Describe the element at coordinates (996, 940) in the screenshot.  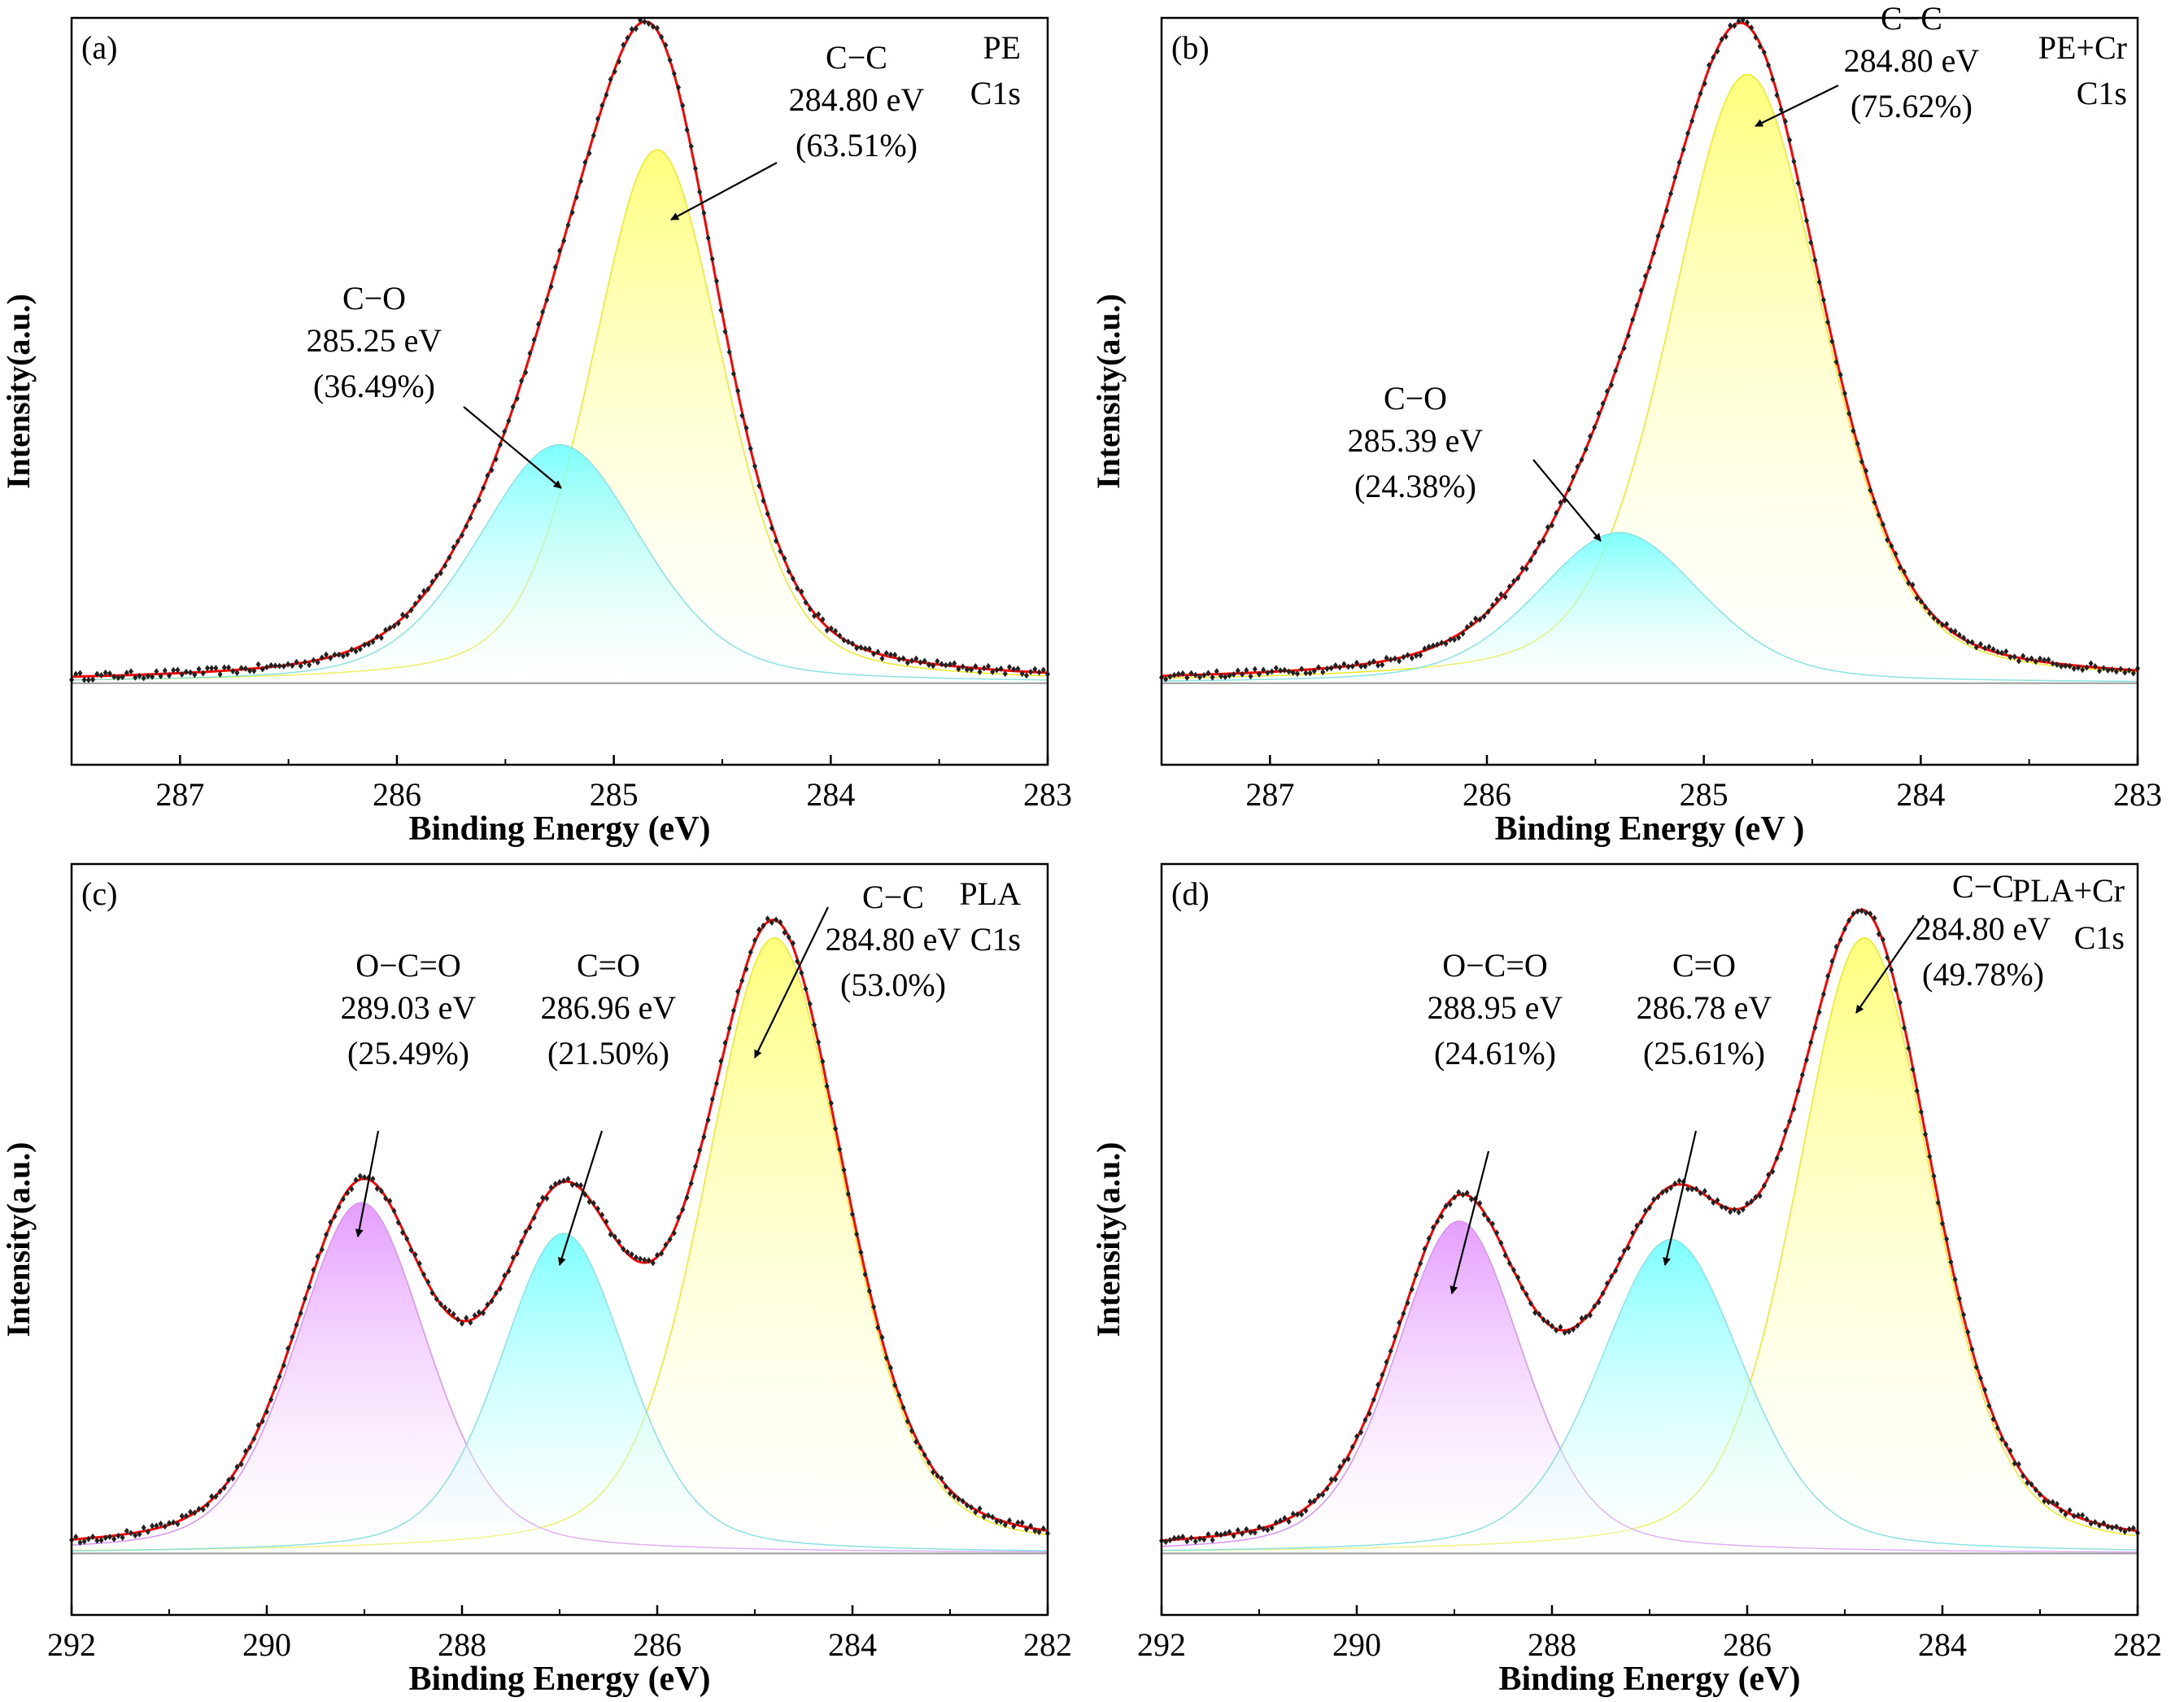
I see `spectrum-label: C1s` at that location.